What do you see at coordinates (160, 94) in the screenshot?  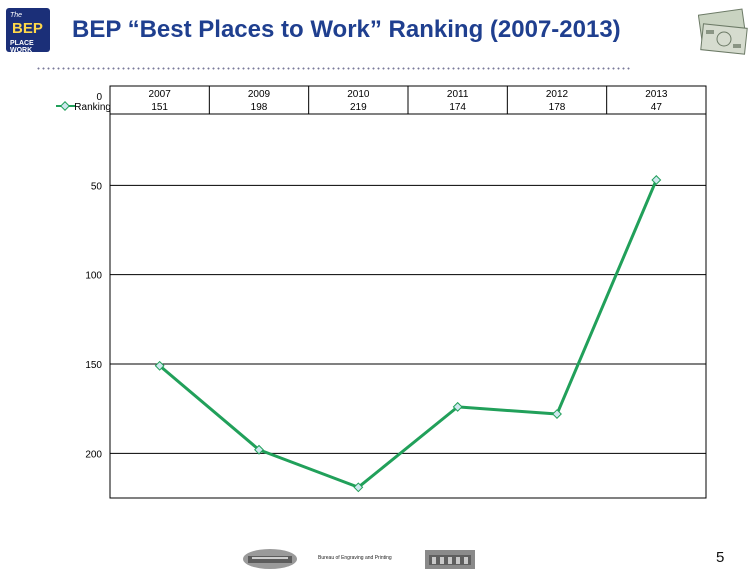 I see `x-tick-label: 2007` at bounding box center [160, 94].